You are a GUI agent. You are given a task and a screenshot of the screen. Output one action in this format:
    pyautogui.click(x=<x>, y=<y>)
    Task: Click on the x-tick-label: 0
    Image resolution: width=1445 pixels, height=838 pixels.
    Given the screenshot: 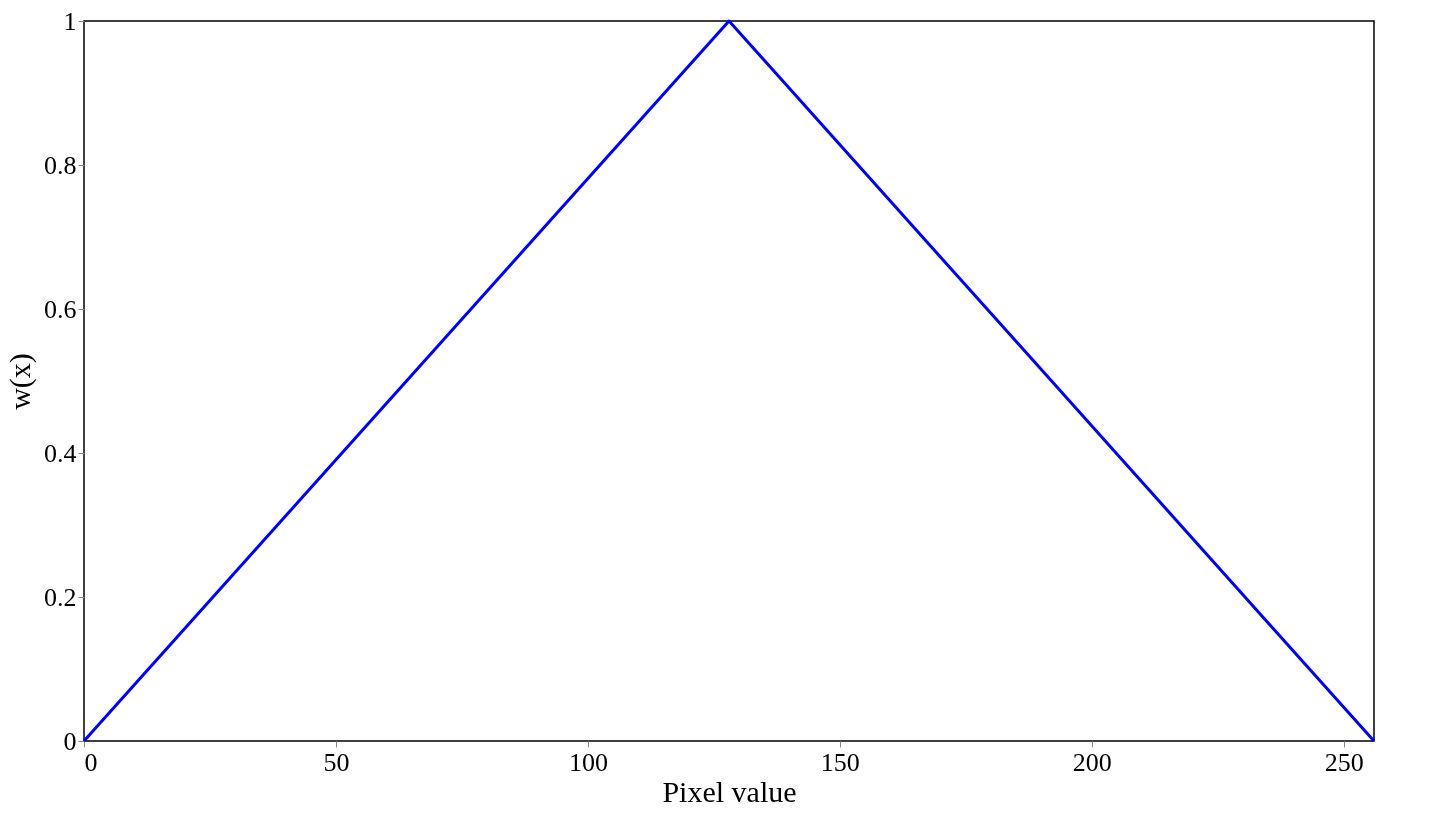 What is the action you would take?
    pyautogui.click(x=91, y=762)
    